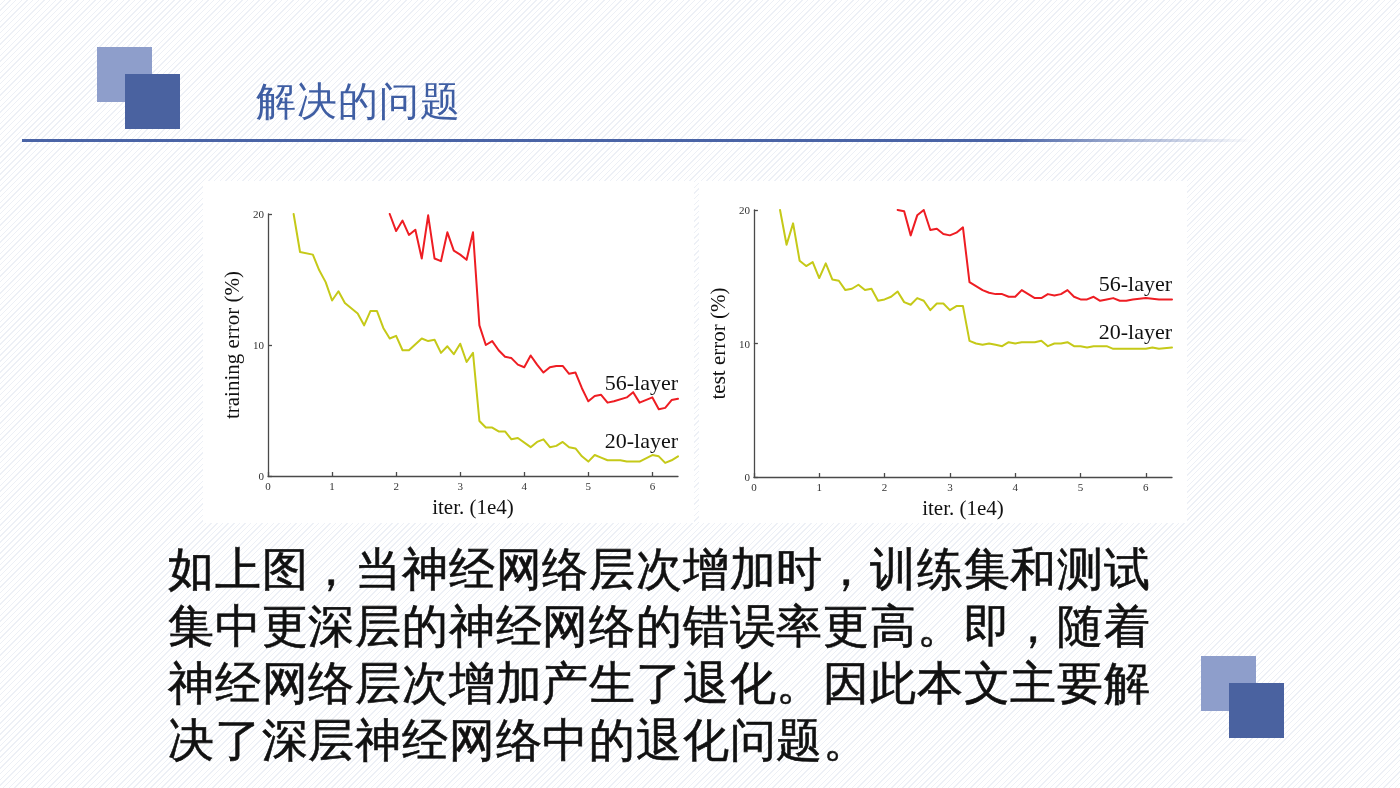 Image resolution: width=1400 pixels, height=788 pixels. What do you see at coordinates (717, 343) in the screenshot?
I see `y-axis-title: test error (%)` at bounding box center [717, 343].